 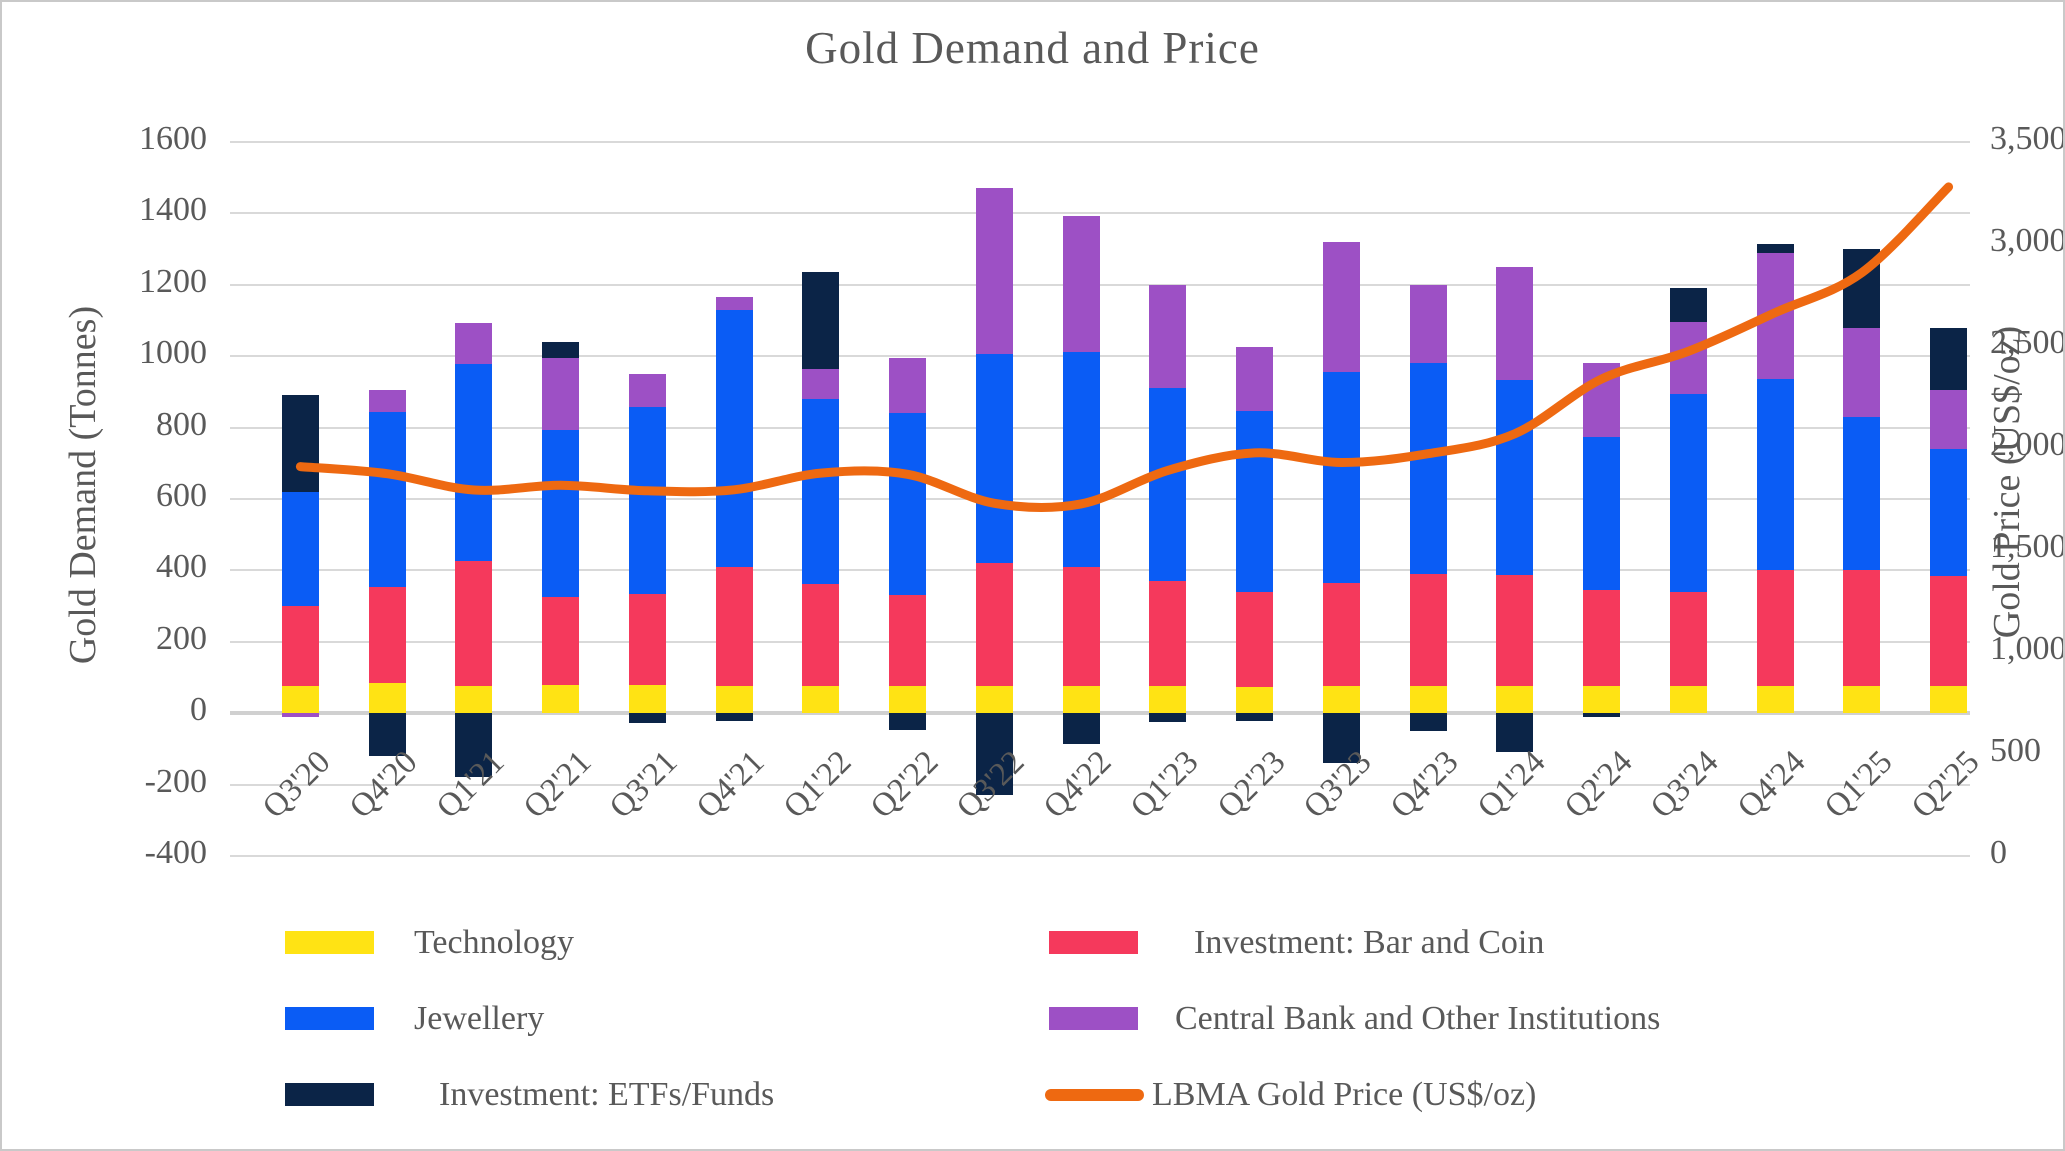 What do you see at coordinates (2027, 546) in the screenshot?
I see `y-tick-label-right: 1,500` at bounding box center [2027, 546].